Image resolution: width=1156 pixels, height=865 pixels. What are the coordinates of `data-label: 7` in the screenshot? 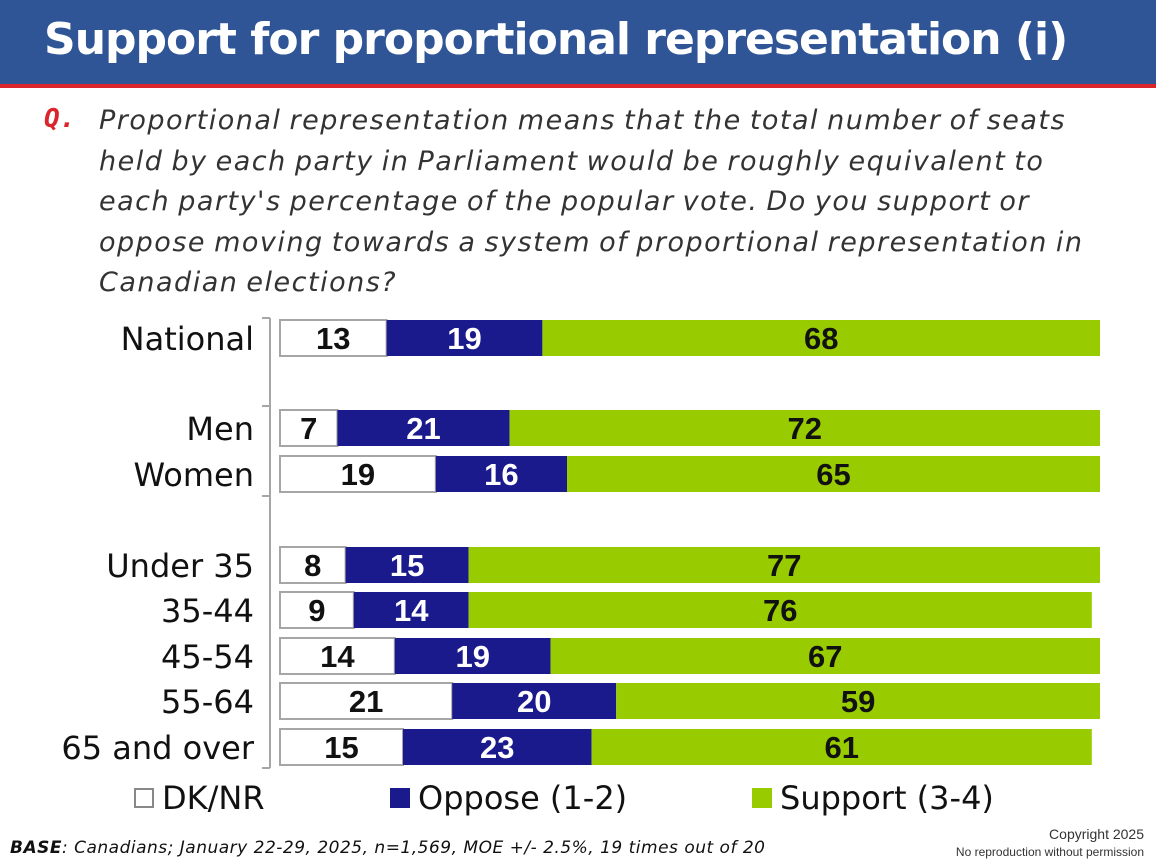 It's located at (308, 428).